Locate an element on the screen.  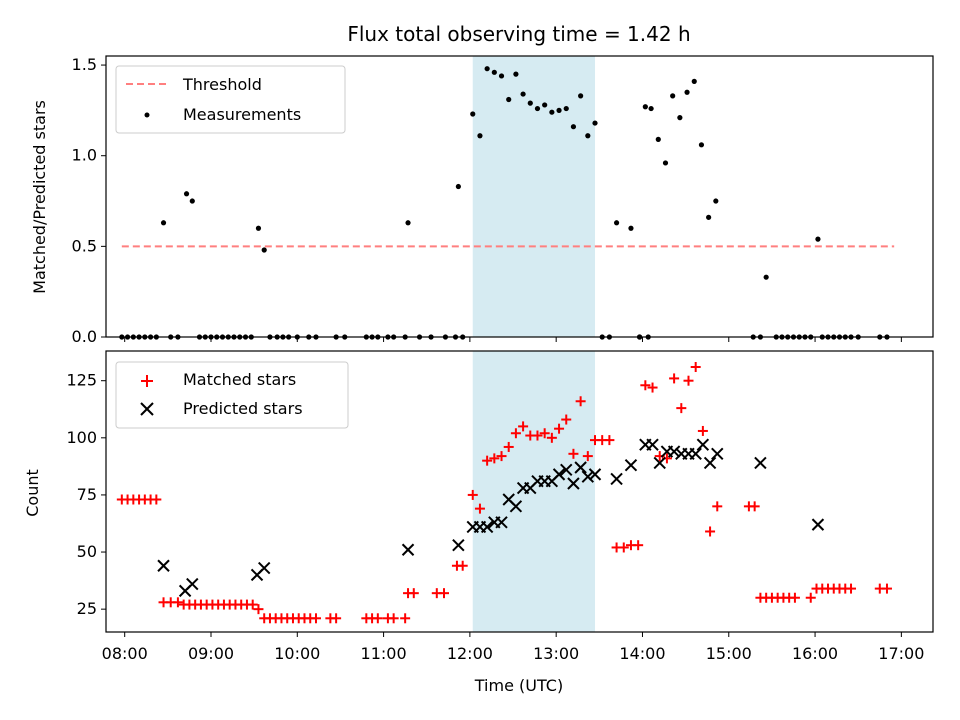
x-axis-label: Time (UTC) is located at coordinates (518, 685).